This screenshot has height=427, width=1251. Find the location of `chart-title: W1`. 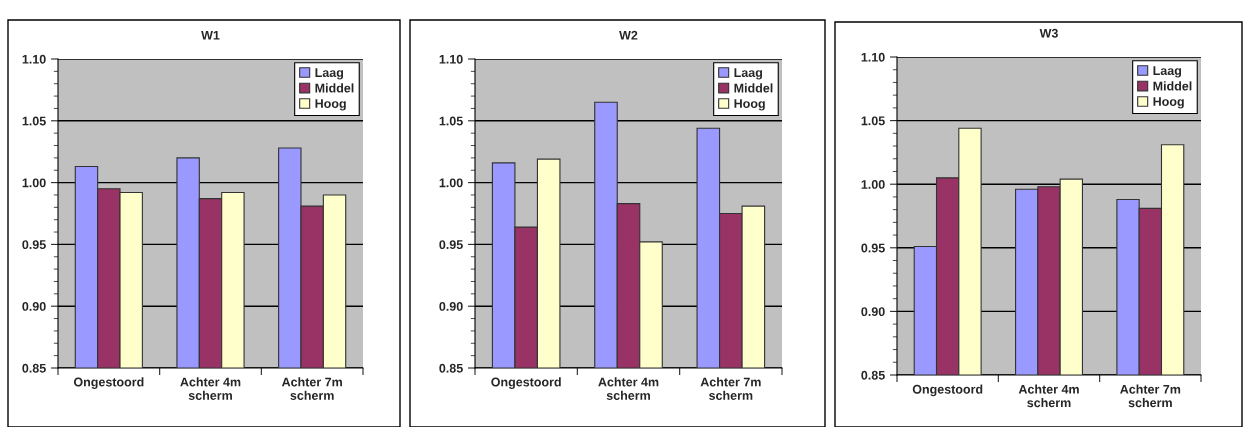

chart-title: W1 is located at coordinates (210, 35).